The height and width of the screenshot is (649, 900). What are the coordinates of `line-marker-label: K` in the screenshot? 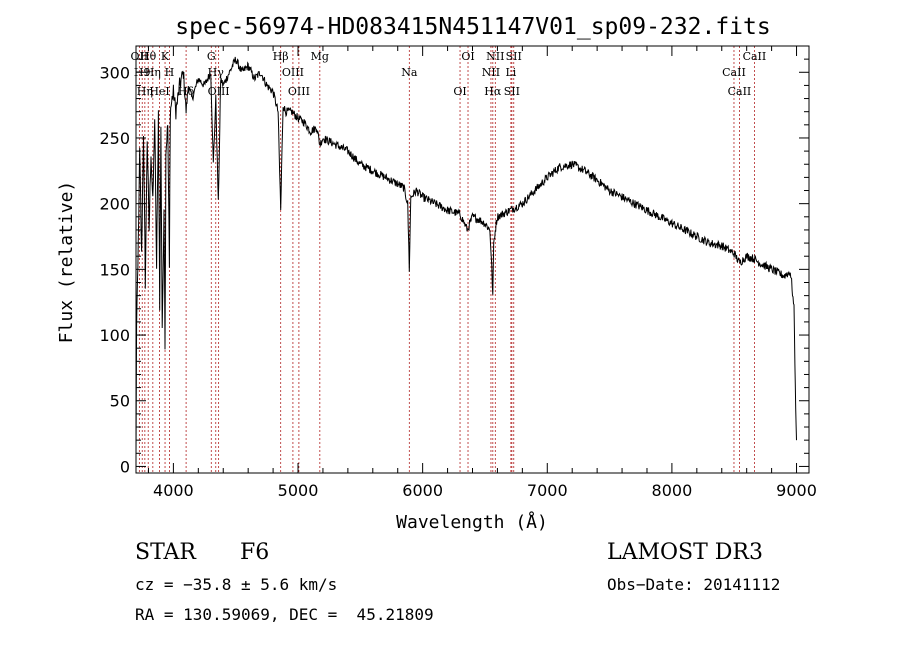 It's located at (165, 56).